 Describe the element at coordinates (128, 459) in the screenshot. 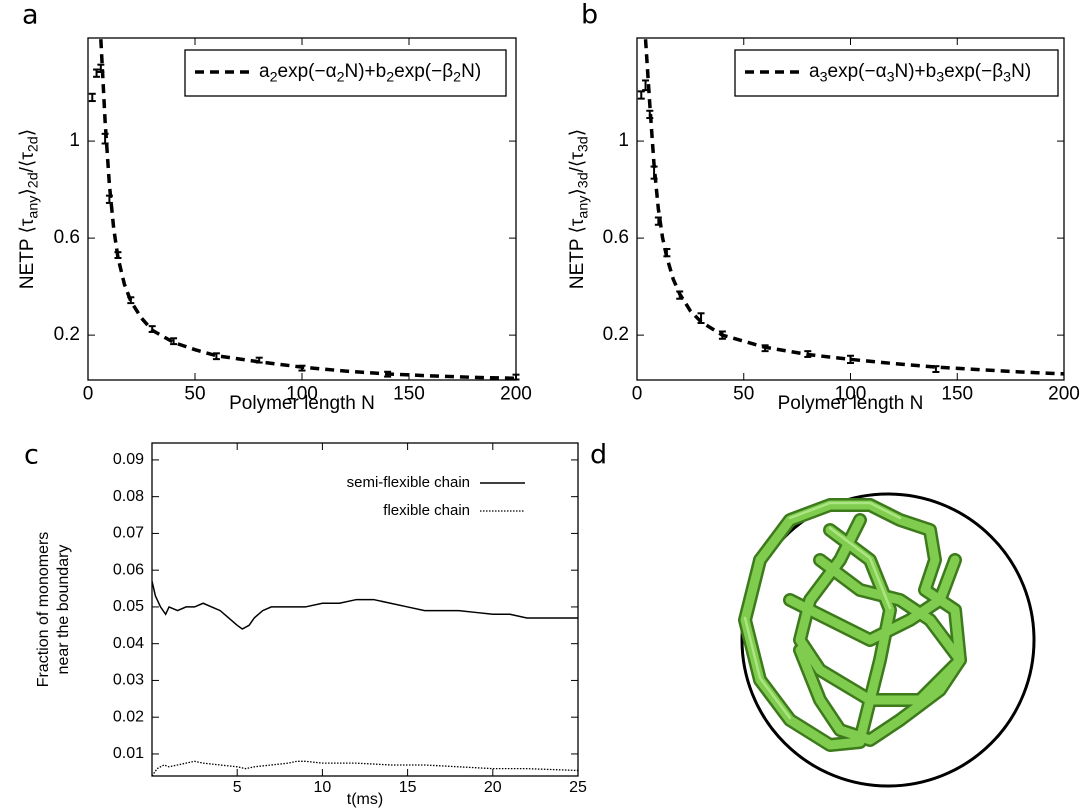

I see `y-tick-label: 0.09` at that location.